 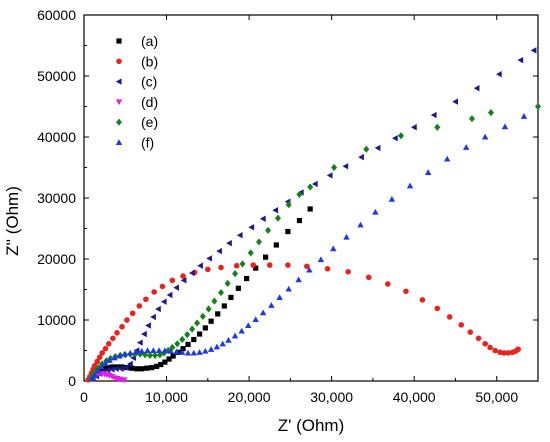 I want to click on x-axis-title: Z' (Ohm), so click(x=311, y=425).